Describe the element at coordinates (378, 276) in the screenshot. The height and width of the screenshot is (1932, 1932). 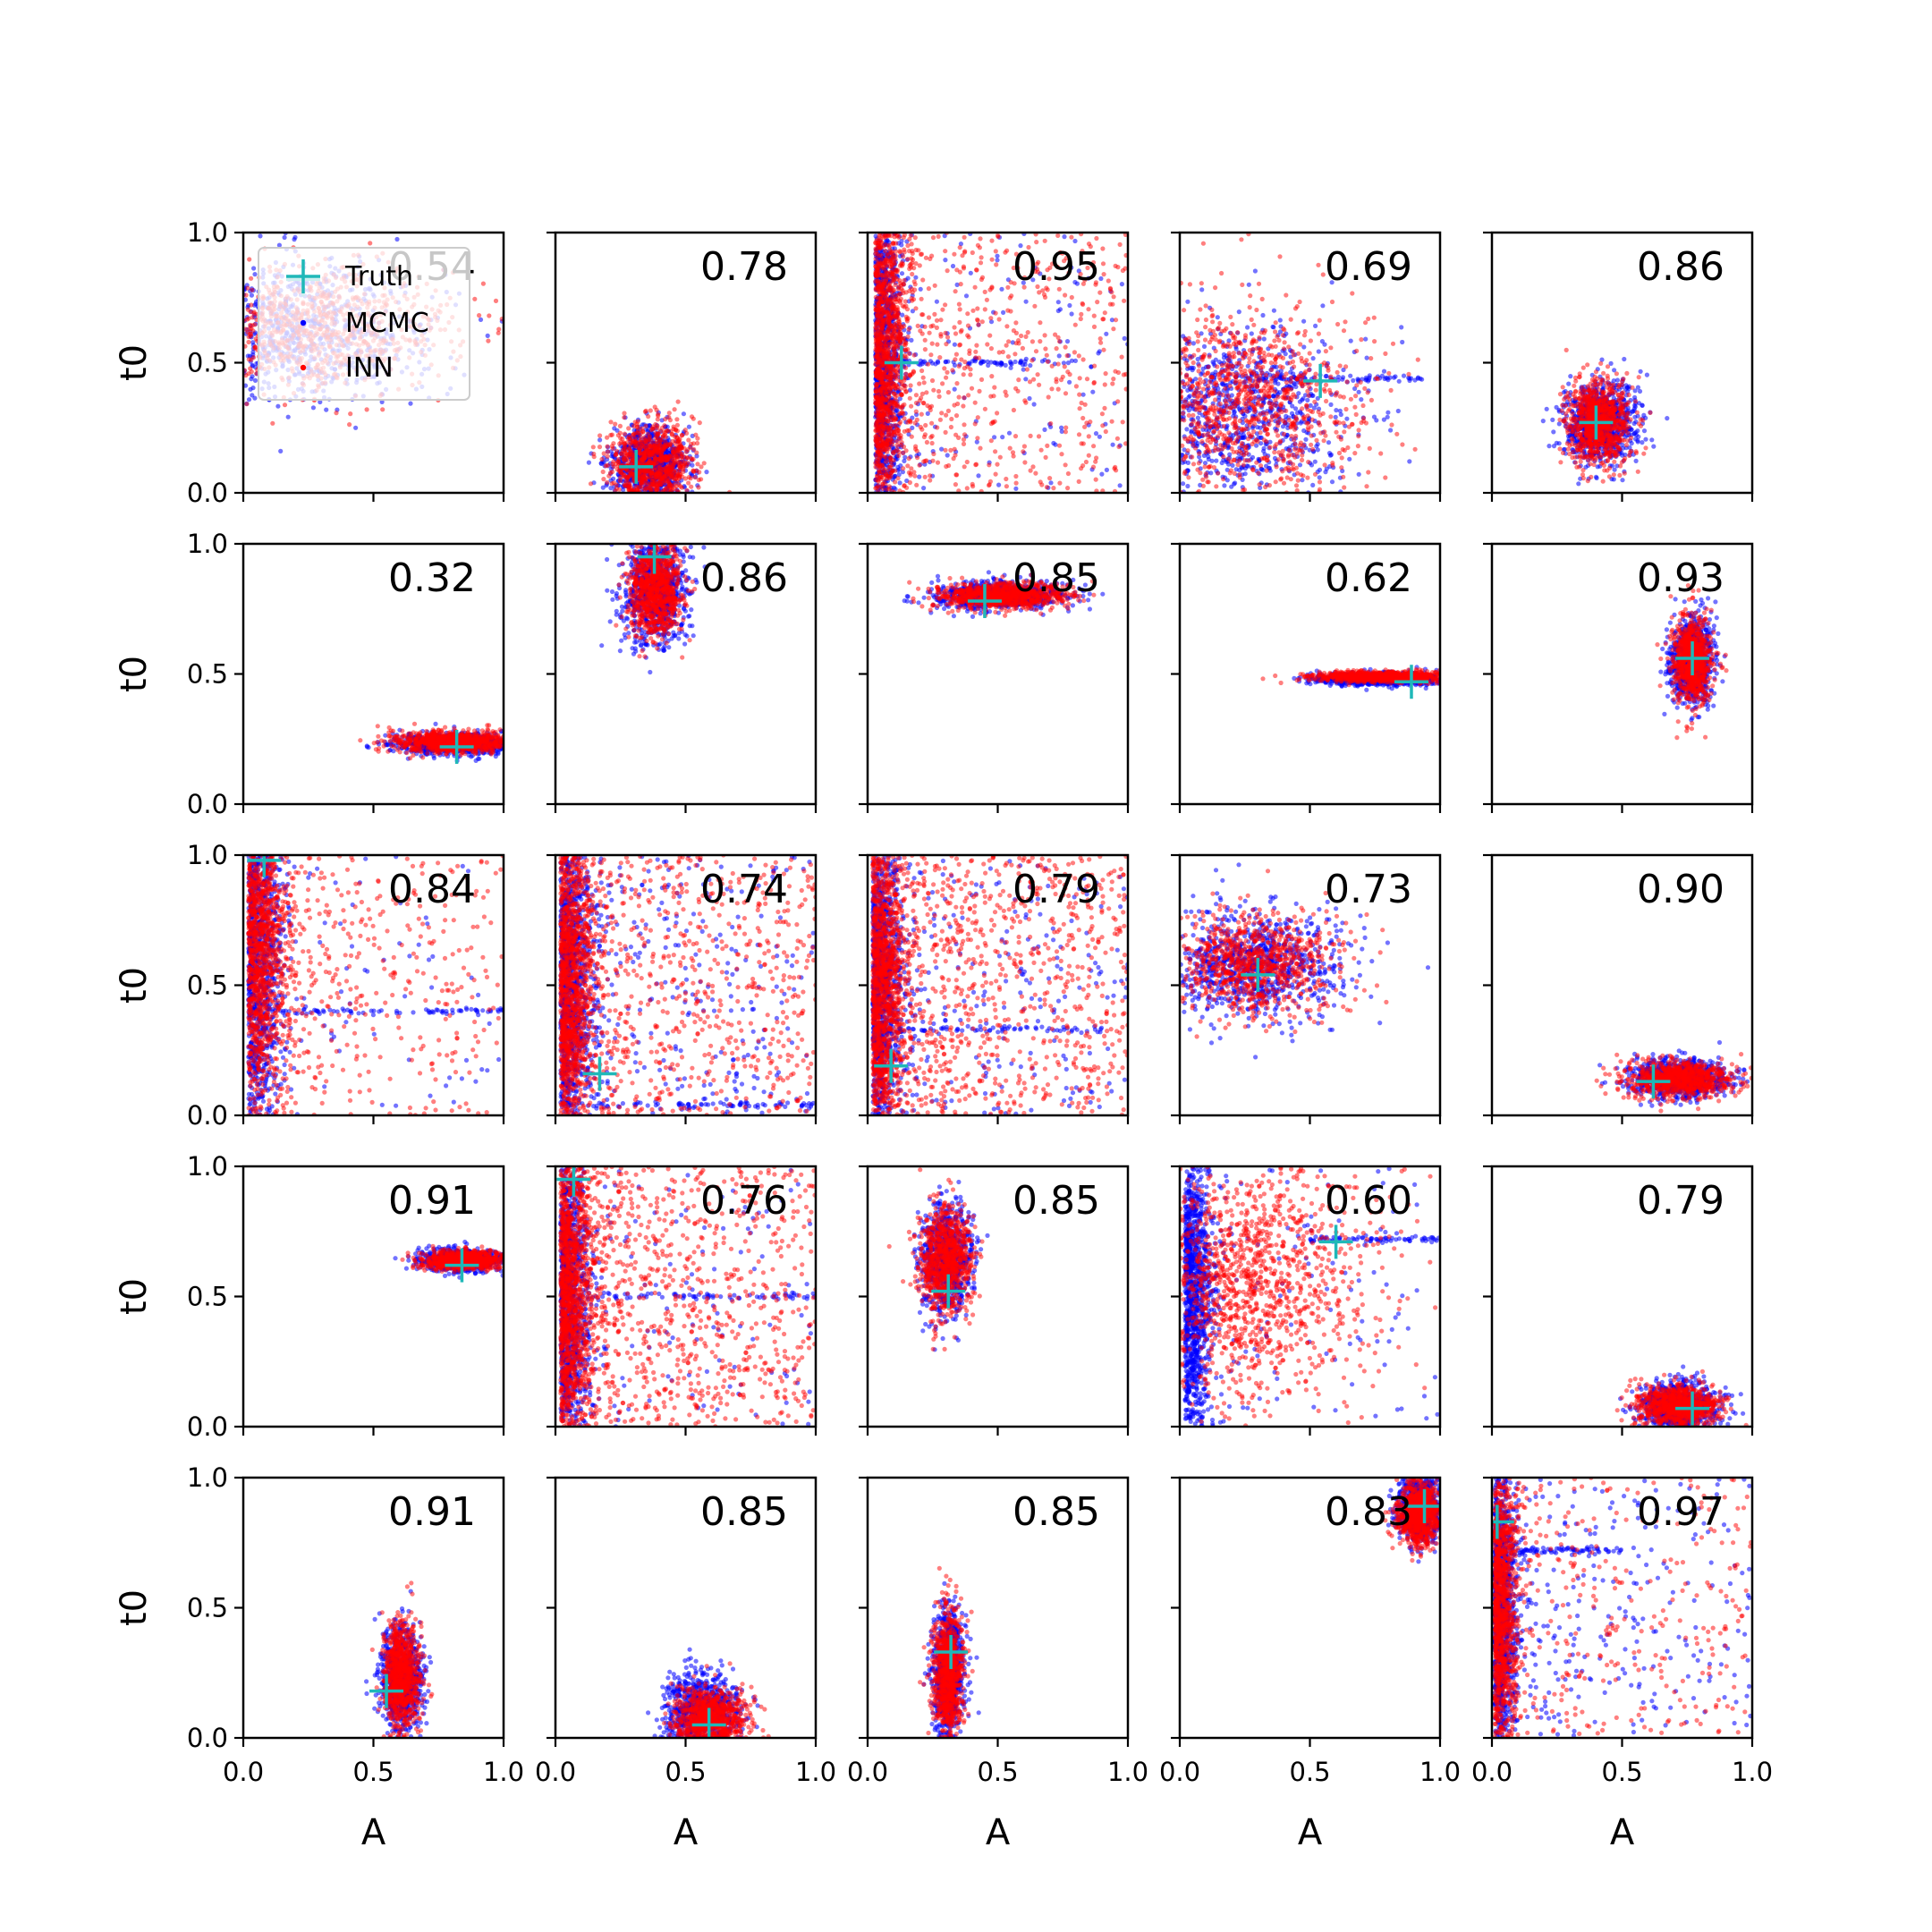
I see `legend-truth-label: Truth` at that location.